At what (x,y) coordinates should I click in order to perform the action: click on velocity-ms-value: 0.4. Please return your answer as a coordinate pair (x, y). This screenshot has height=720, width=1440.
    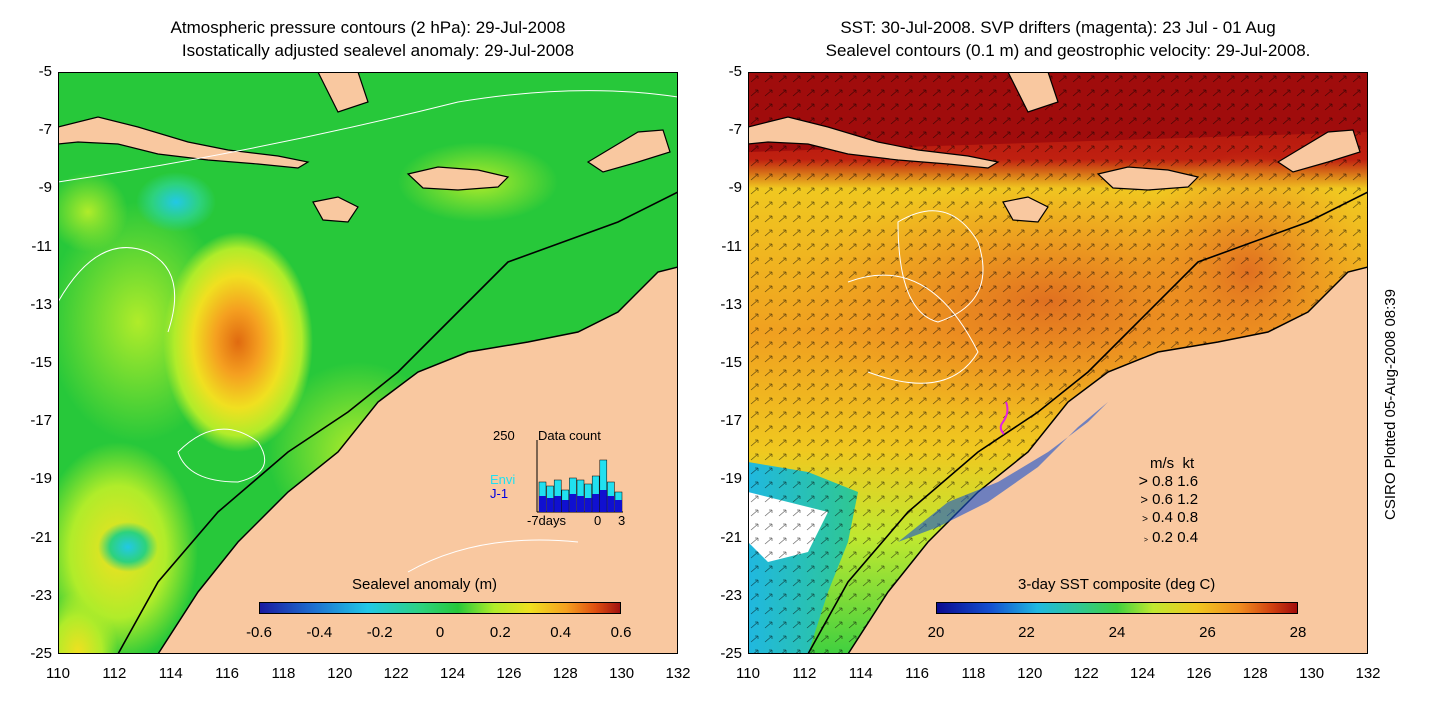
    Looking at the image, I should click on (1163, 517).